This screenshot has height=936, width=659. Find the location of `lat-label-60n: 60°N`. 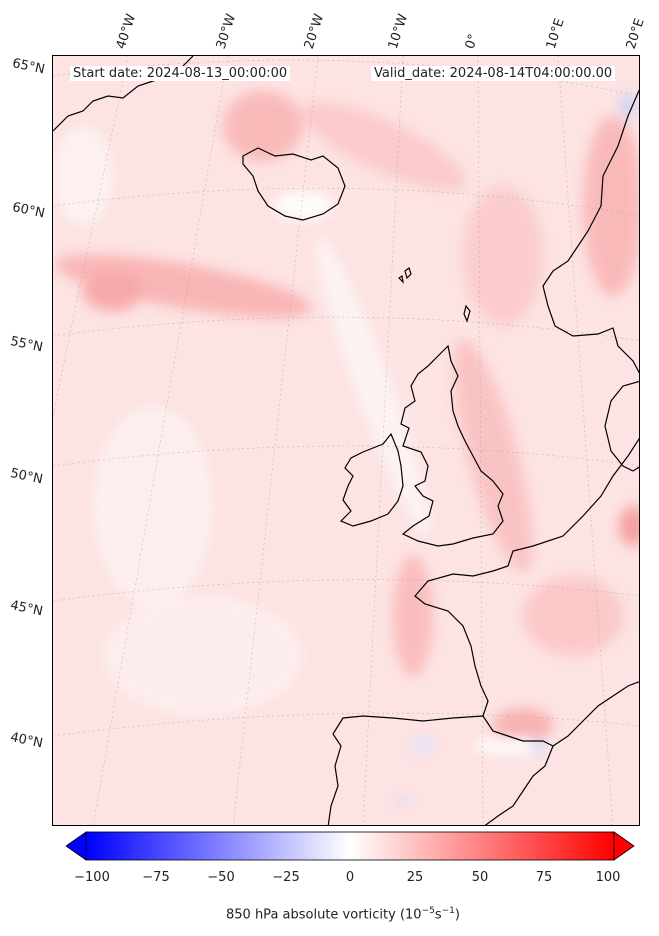

lat-label-60n: 60°N is located at coordinates (28, 211).